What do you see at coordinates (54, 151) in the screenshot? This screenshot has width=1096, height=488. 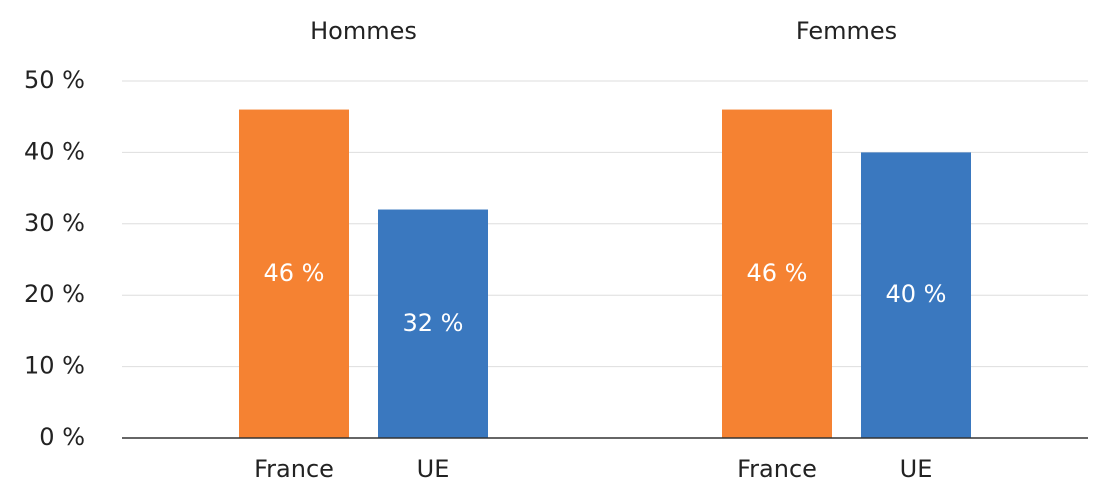 I see `y-tick-label: 40 %` at bounding box center [54, 151].